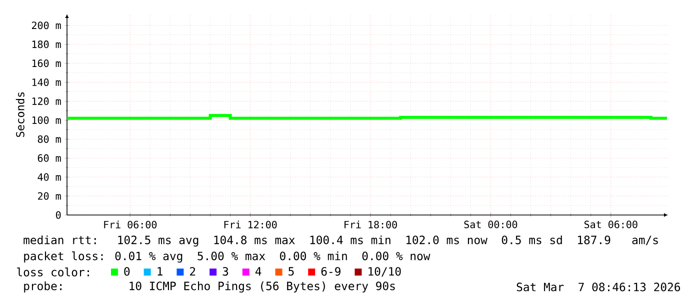 The image size is (697, 297). Describe the element at coordinates (46, 64) in the screenshot. I see `y-tick-label: 160 m` at that location.